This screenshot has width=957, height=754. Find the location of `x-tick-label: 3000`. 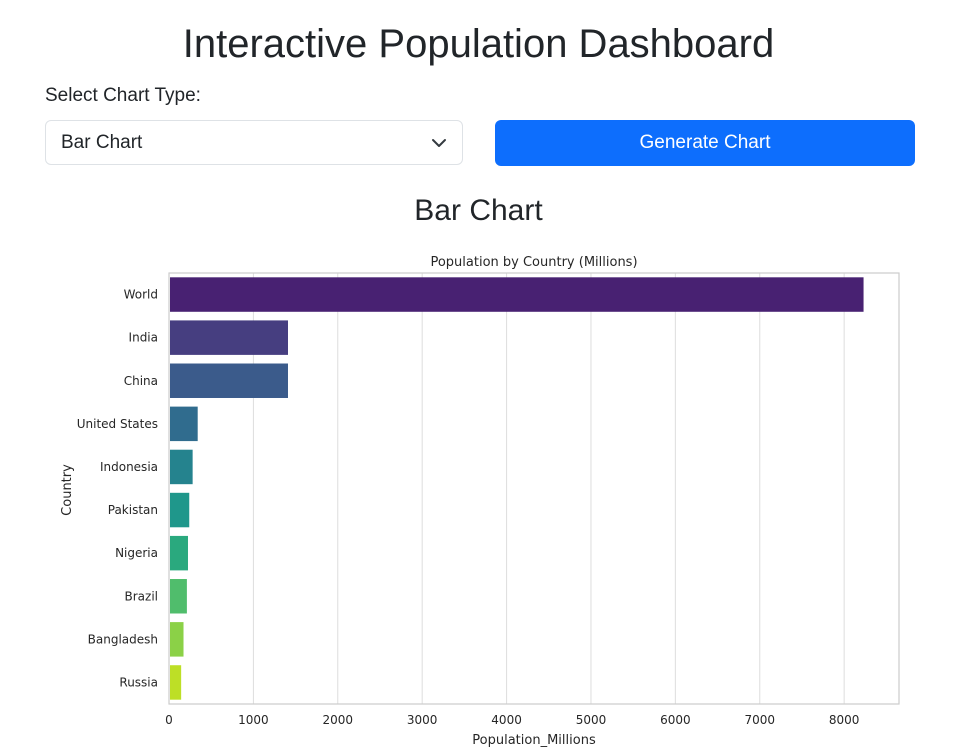

x-tick-label: 3000 is located at coordinates (422, 720).